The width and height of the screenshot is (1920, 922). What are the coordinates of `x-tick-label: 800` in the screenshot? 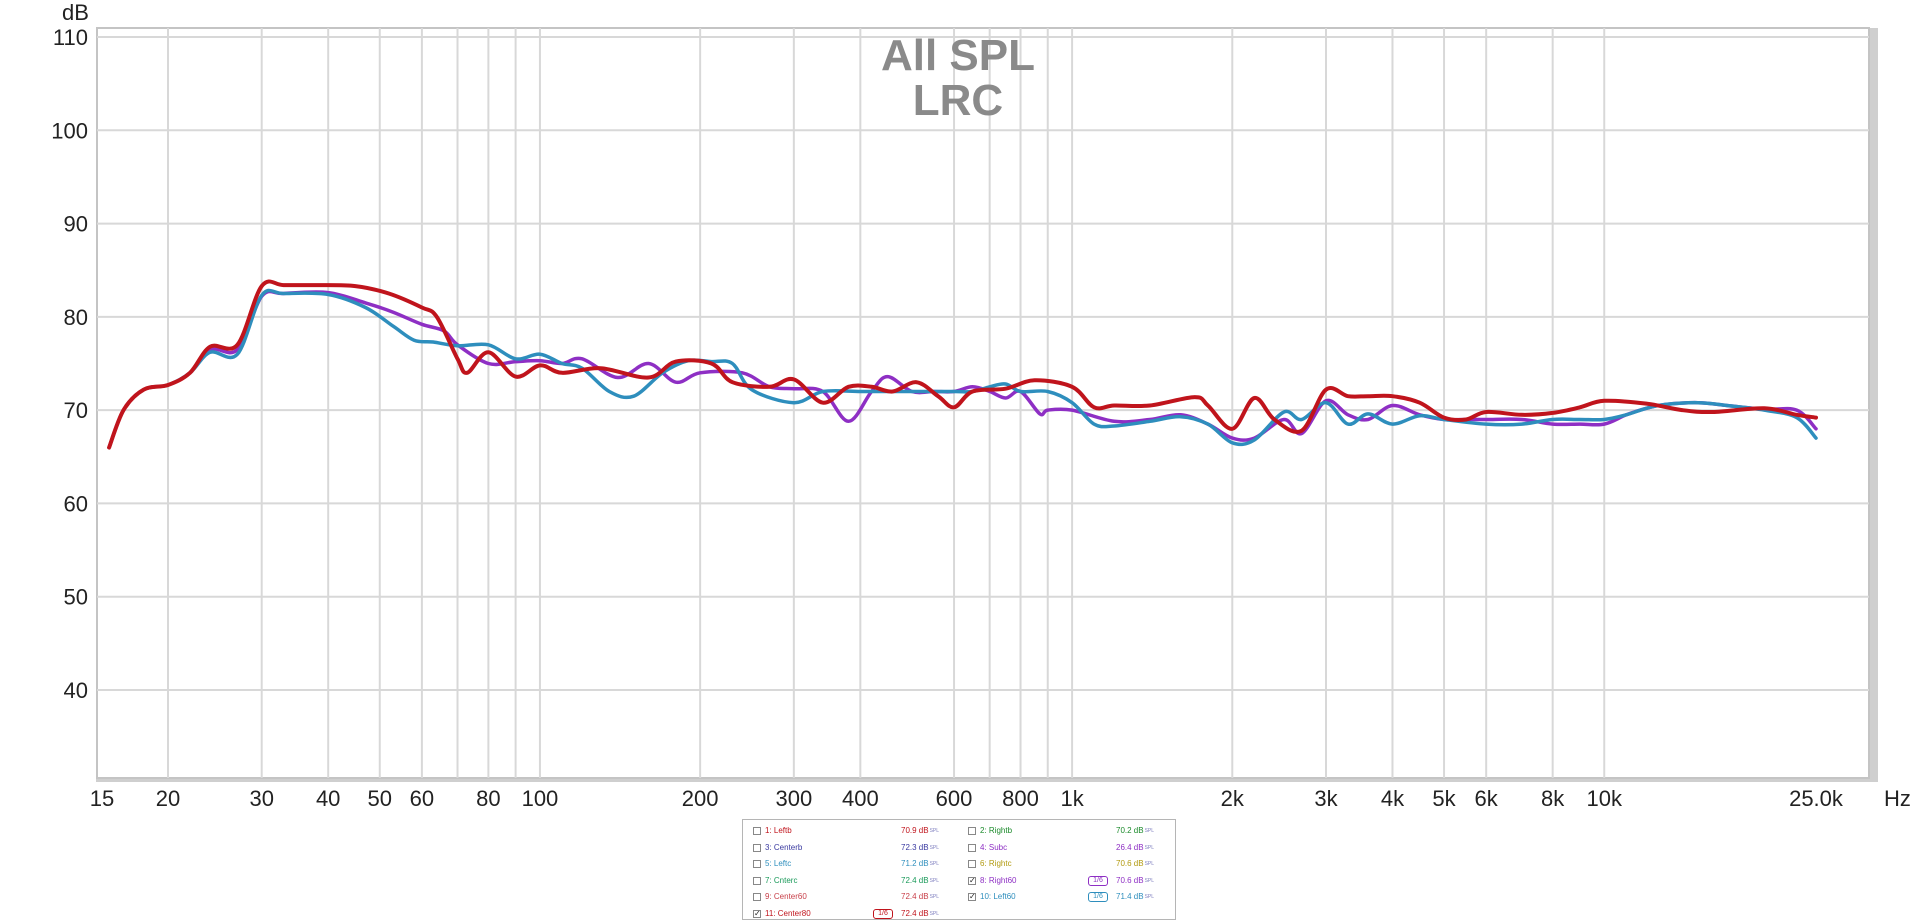 It's located at (1020, 798).